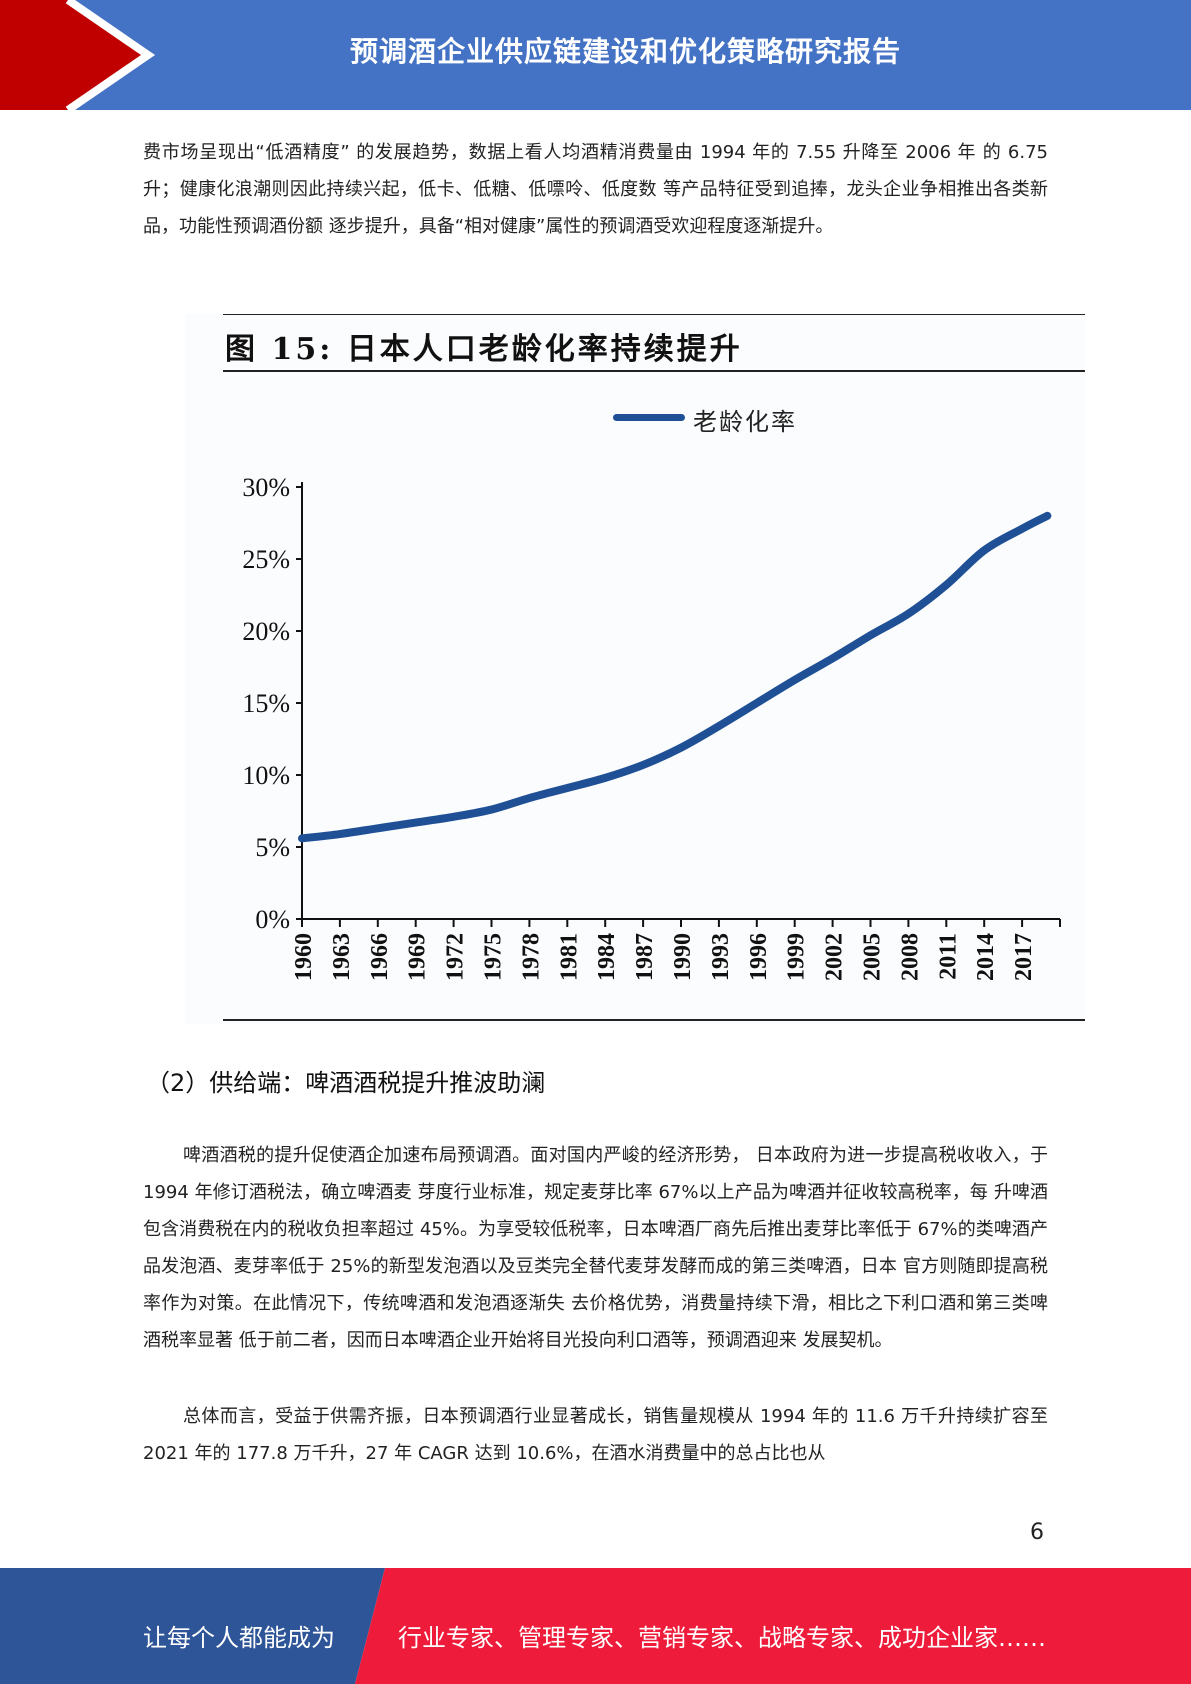  Describe the element at coordinates (910, 957) in the screenshot. I see `x-tick-label: 2008` at that location.